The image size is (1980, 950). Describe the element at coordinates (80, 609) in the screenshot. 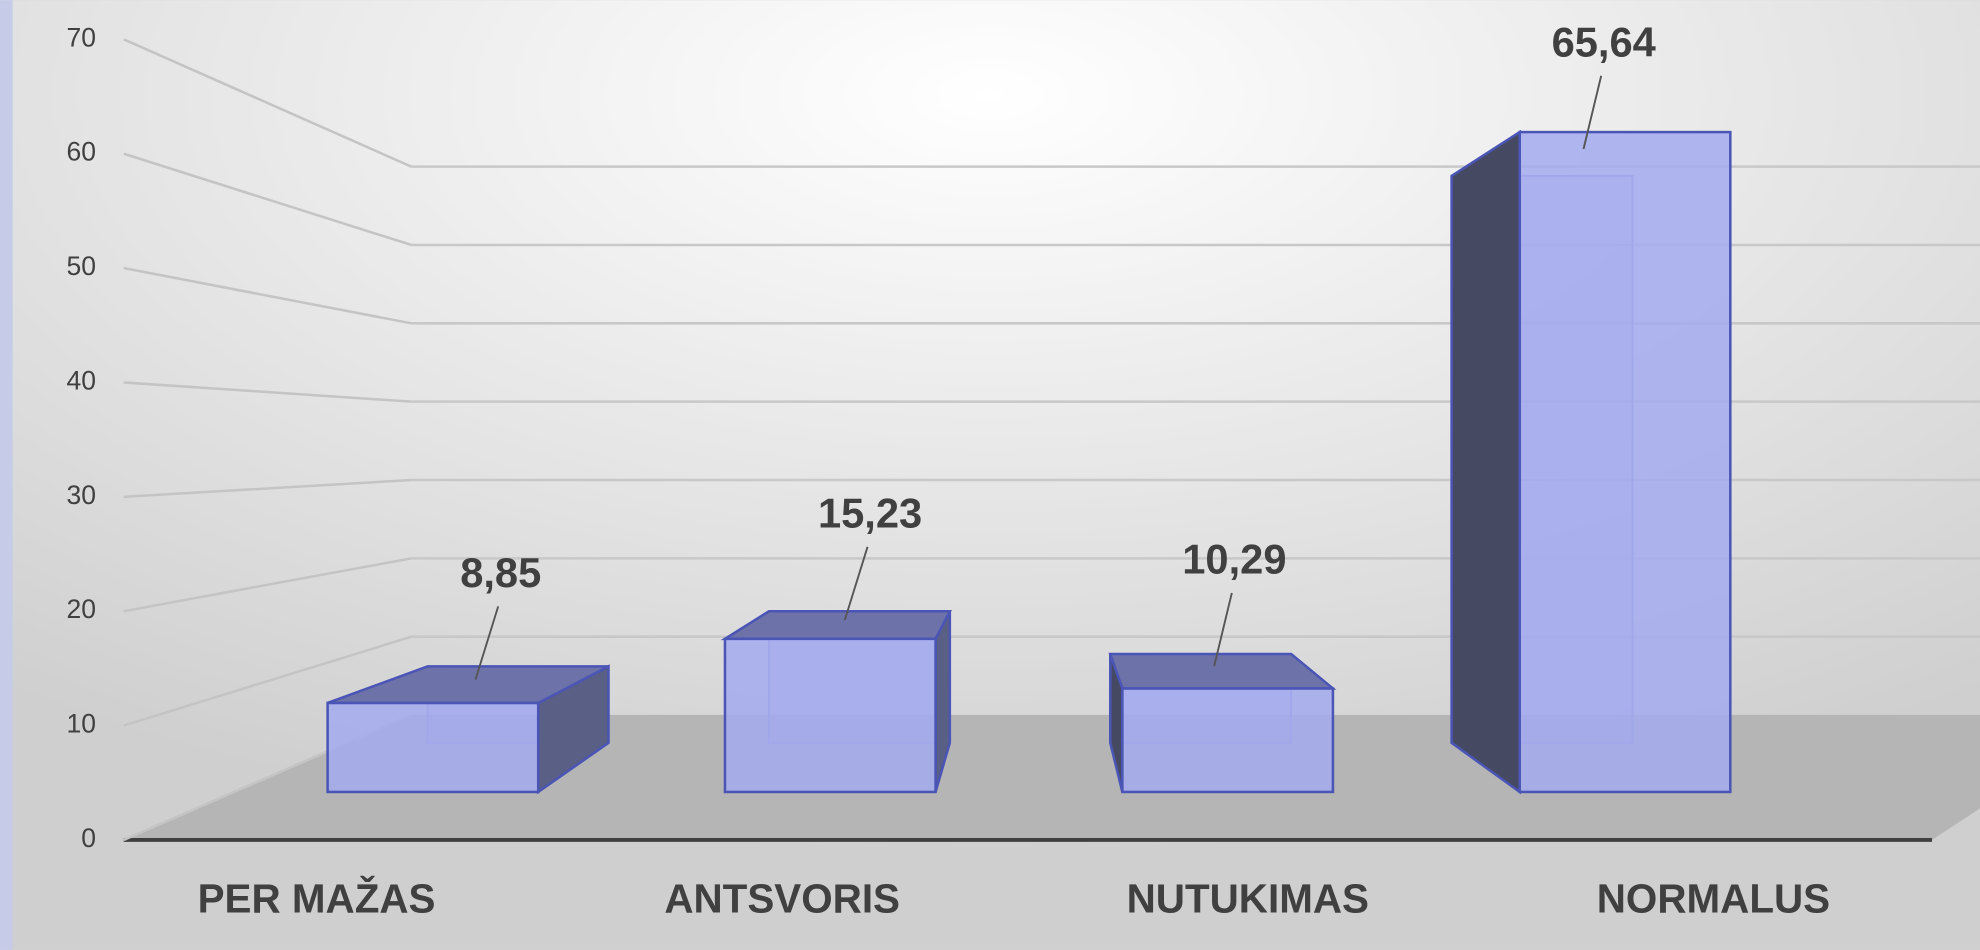

I see `y-tick-label: 20` at that location.